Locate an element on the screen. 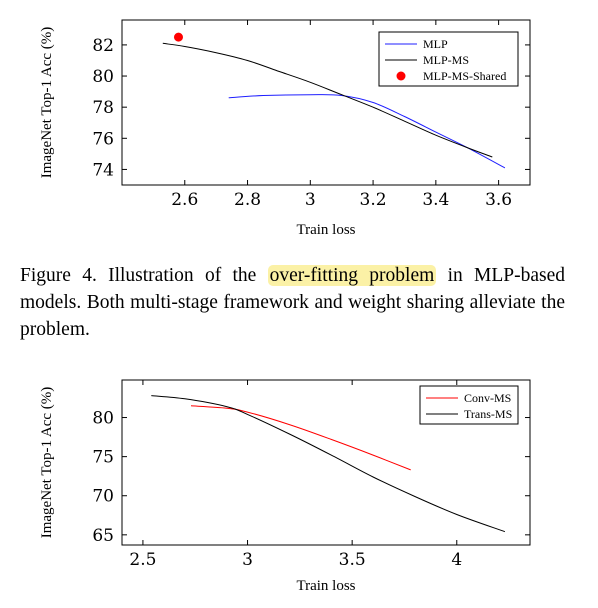 The width and height of the screenshot is (598, 608). series-line-trans-ms is located at coordinates (328, 464).